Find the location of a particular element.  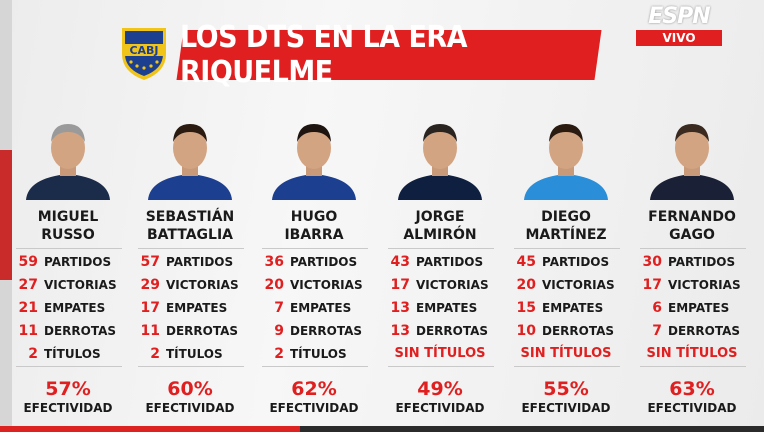

stat-value: 20 is located at coordinates (274, 285).